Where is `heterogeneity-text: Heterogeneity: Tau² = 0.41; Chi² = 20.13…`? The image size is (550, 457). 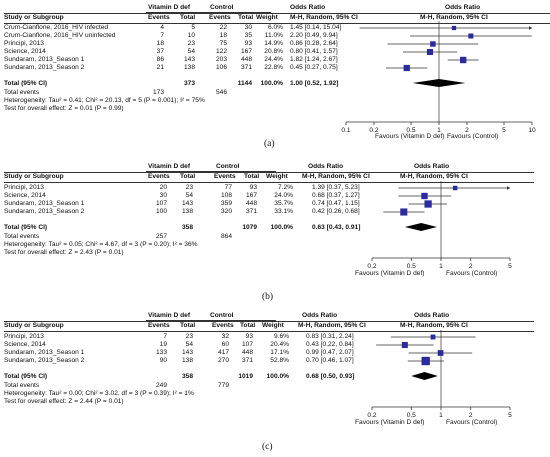
heterogeneity-text: Heterogeneity: Tau² = 0.41; Chi² = 20.13… is located at coordinates (104, 100).